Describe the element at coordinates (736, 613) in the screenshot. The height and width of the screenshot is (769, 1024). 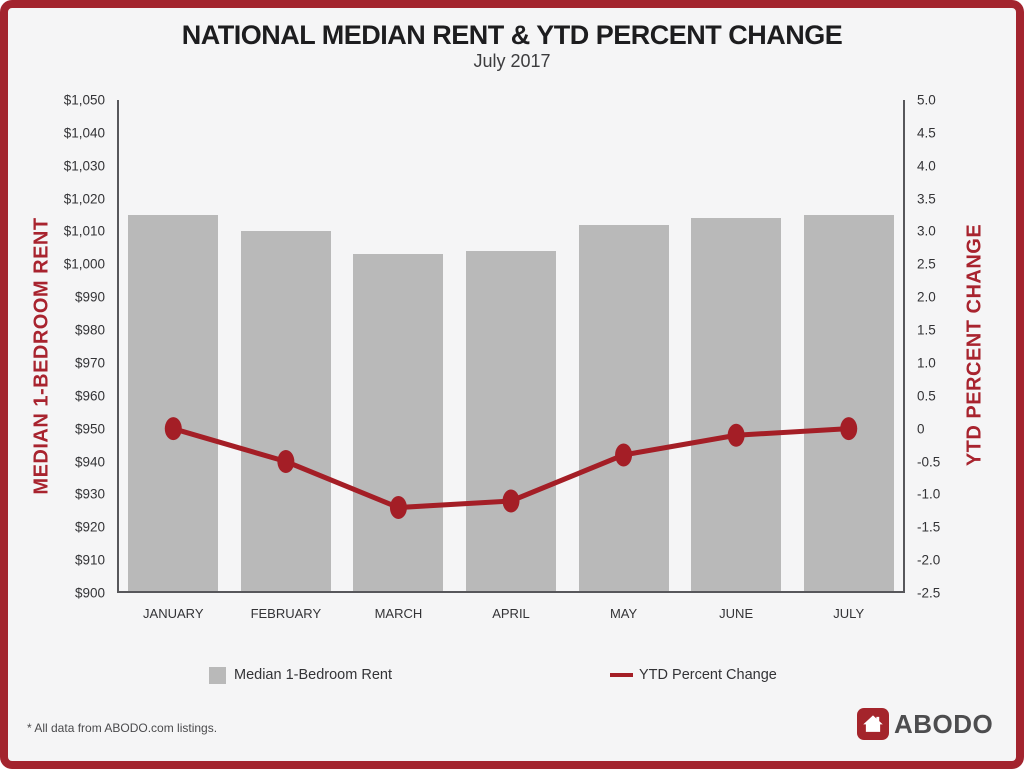
I see `x-label-june: JUNE` at that location.